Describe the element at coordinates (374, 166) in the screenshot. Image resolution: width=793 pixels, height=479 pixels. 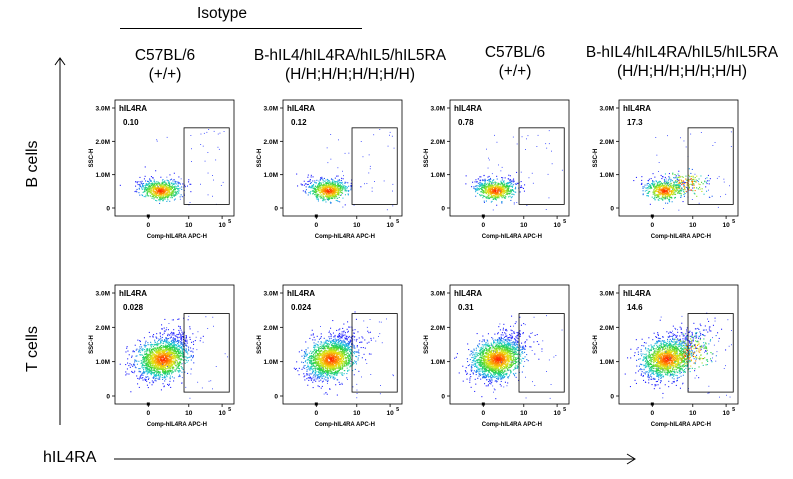
I see `gate-rectangle` at that location.